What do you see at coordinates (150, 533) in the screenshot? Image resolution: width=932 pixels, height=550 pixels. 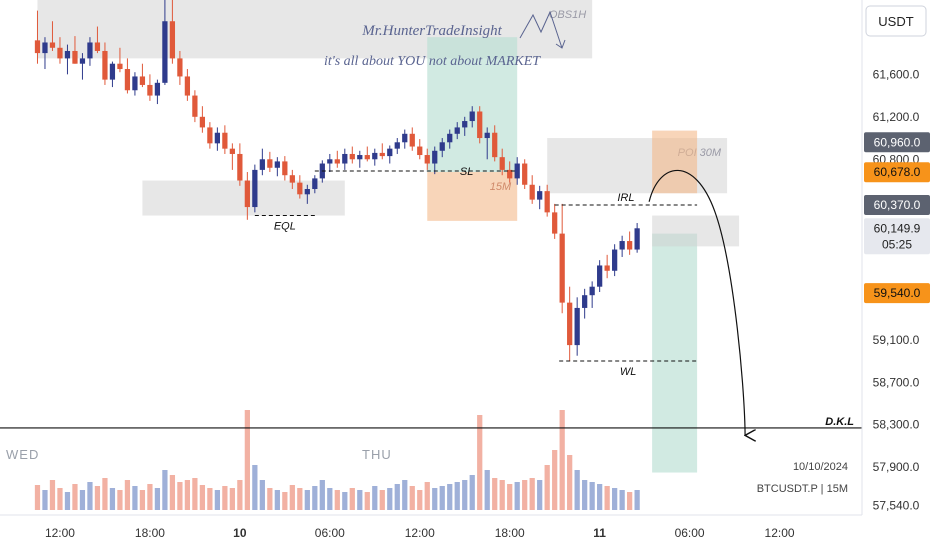 I see `time-tick-1: 18:00` at bounding box center [150, 533].